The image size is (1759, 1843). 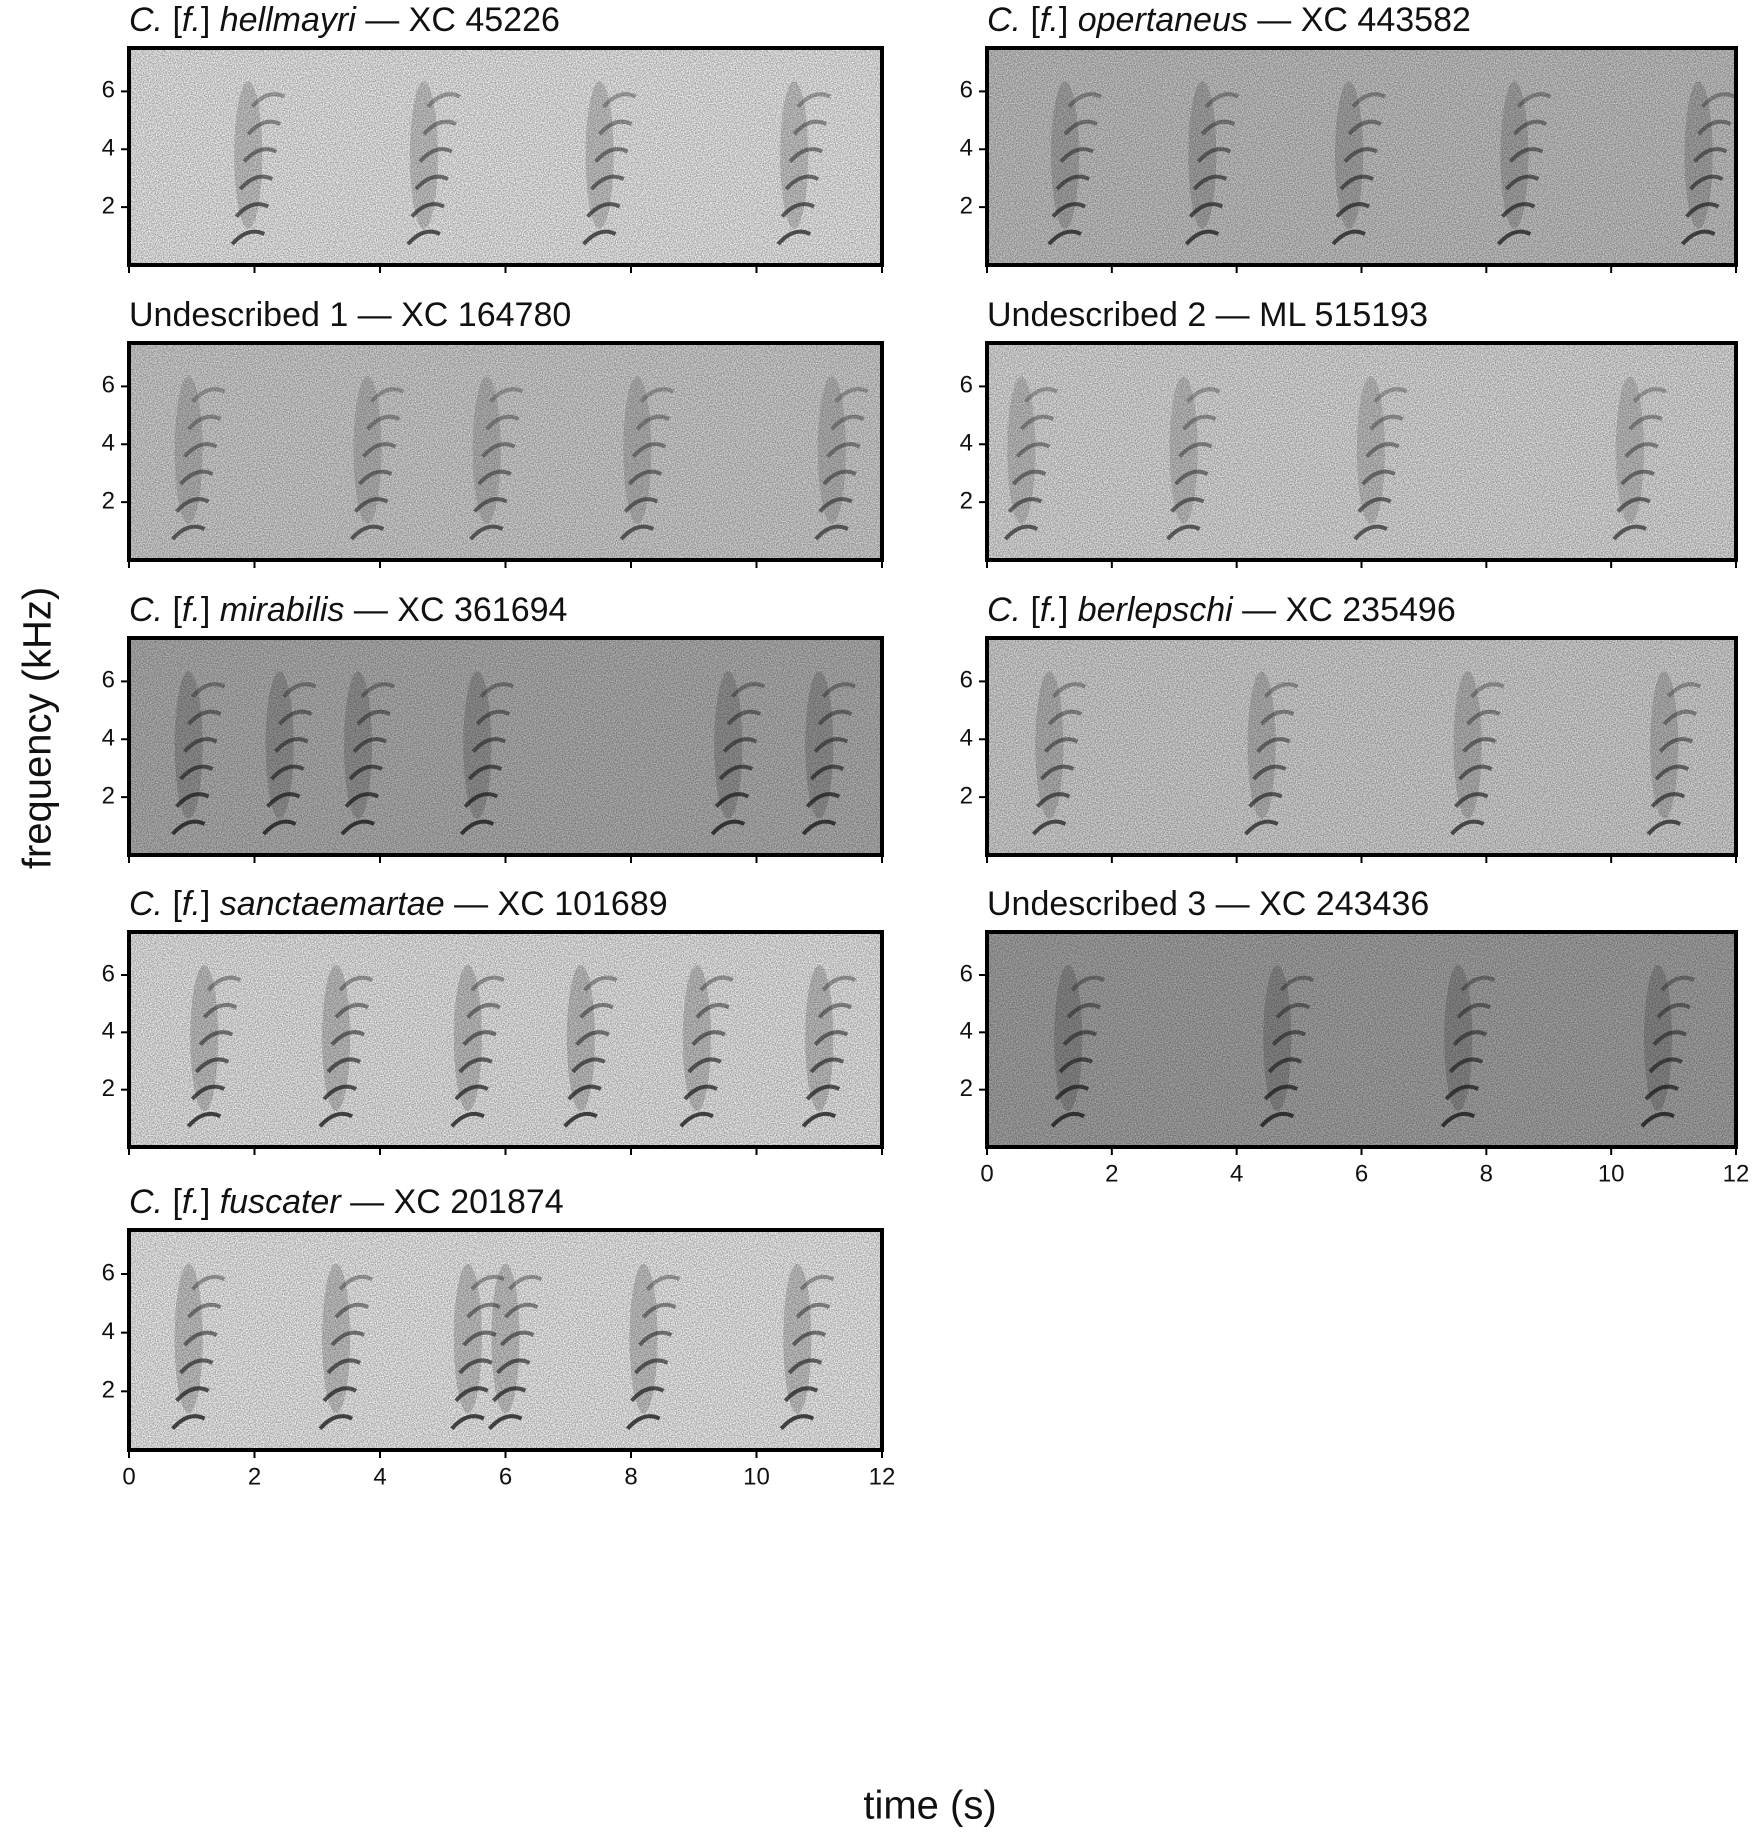 I want to click on panel: 2 4 6 C. [f.] sanctaemartae — XC 101689, so click(x=493, y=1020).